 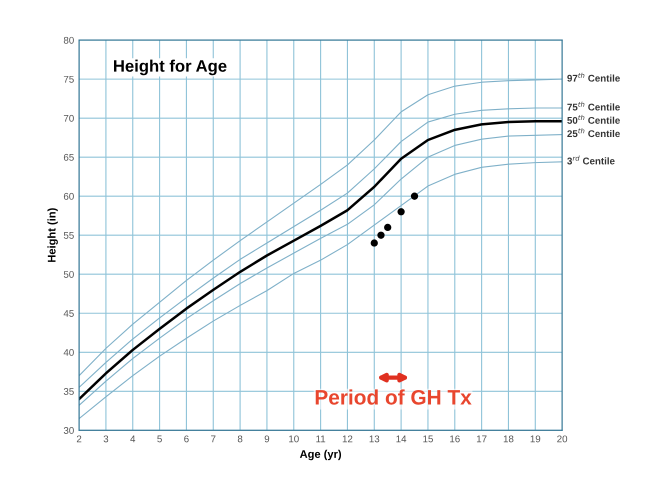 I want to click on x-axis-title: Age (yr), so click(x=321, y=455).